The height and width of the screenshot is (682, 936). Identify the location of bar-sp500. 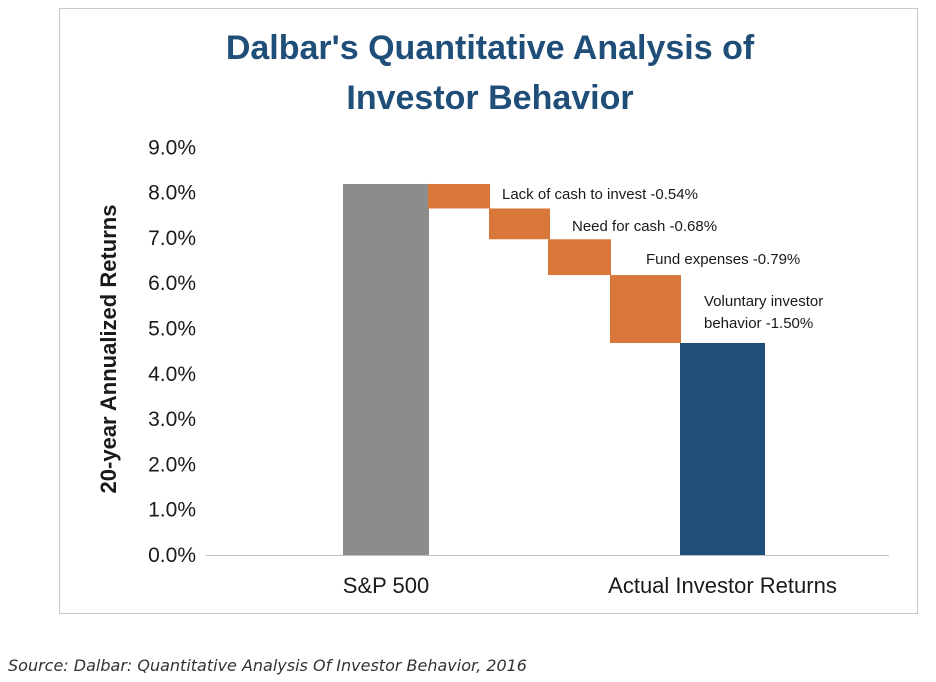
(386, 369).